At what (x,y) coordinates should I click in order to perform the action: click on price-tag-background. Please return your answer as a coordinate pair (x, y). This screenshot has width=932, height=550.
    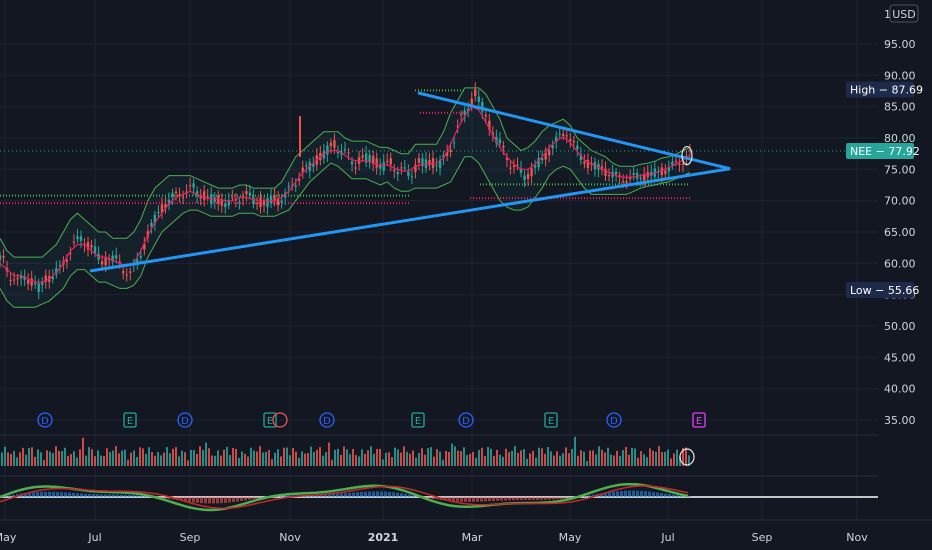
    Looking at the image, I should click on (880, 89).